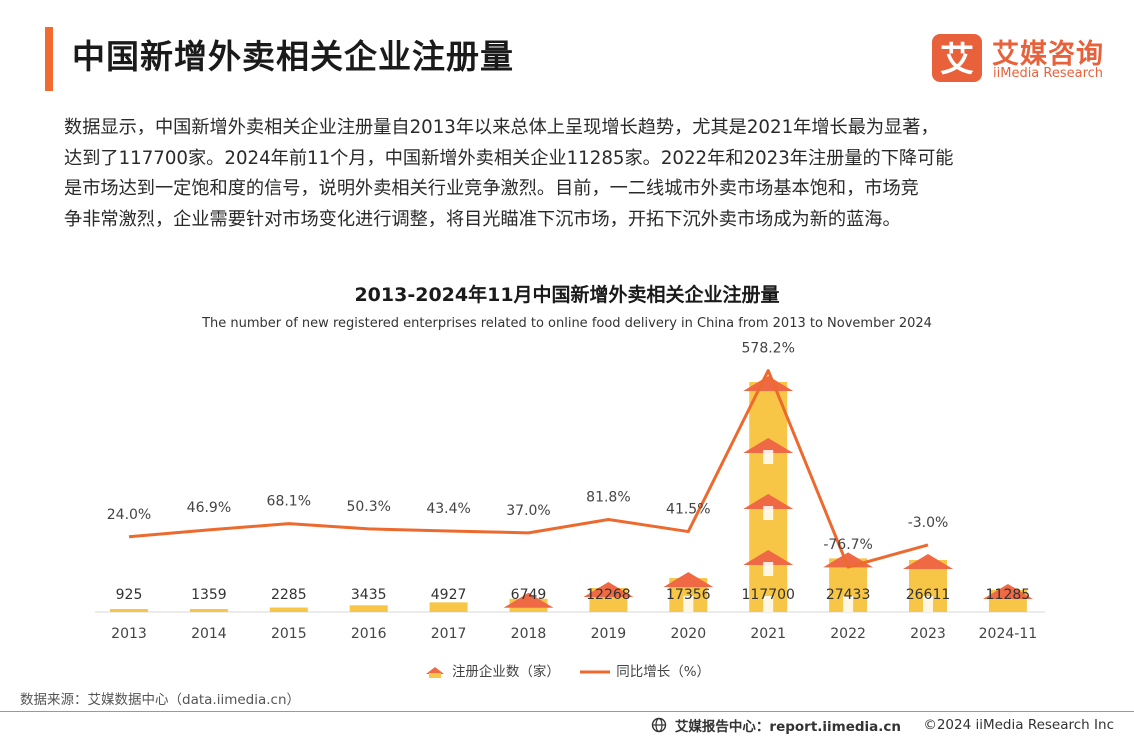 This screenshot has width=1134, height=737. Describe the element at coordinates (928, 634) in the screenshot. I see `x-tick-label: 2023` at that location.